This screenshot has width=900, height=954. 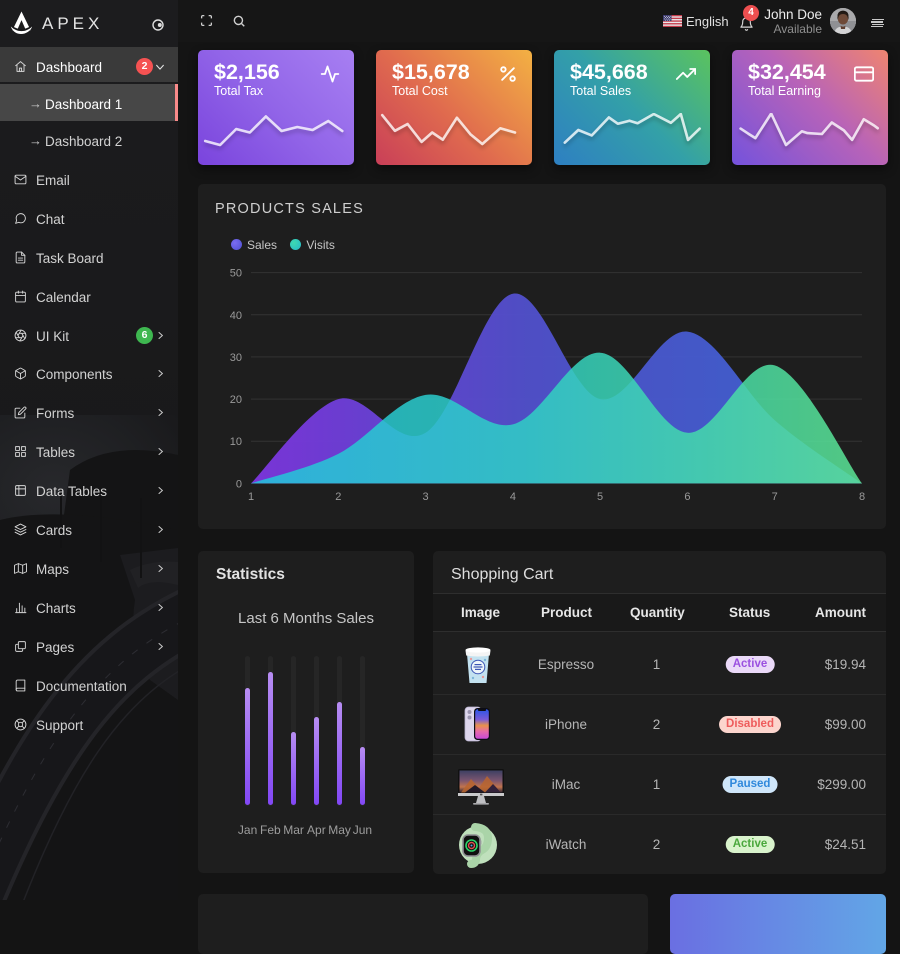 What do you see at coordinates (600, 497) in the screenshot?
I see `svg-text: 5` at bounding box center [600, 497].